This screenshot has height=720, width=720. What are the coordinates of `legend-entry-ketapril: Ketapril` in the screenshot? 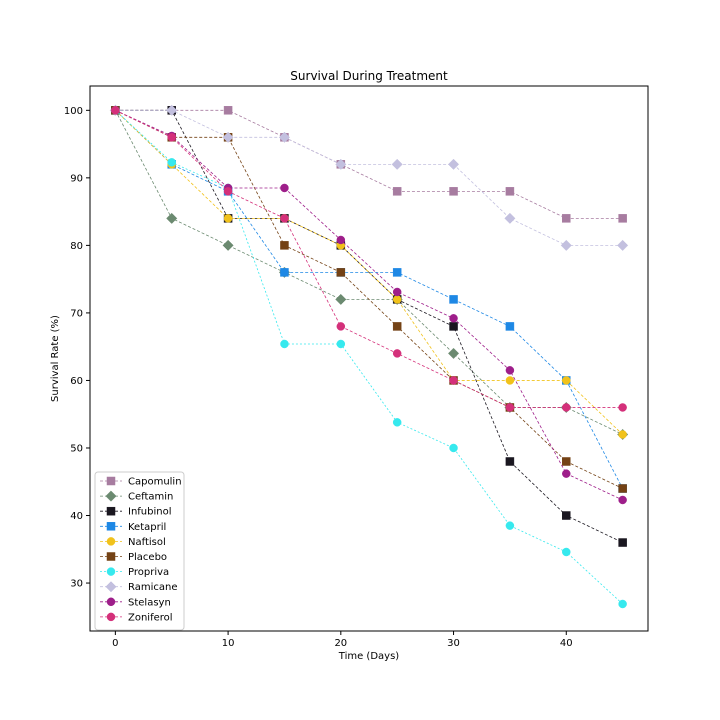 It's located at (133, 527).